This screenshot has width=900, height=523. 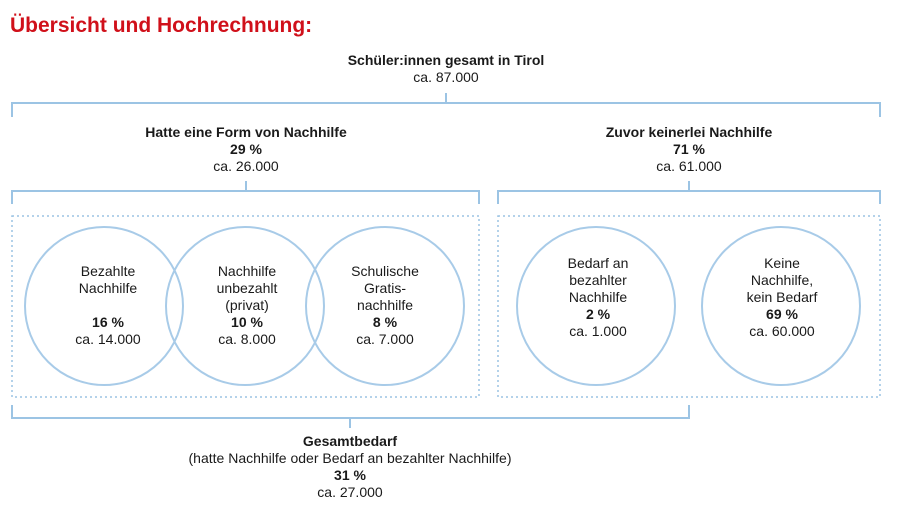 I want to click on circle-noneed-percent: 69 %, so click(x=782, y=314).